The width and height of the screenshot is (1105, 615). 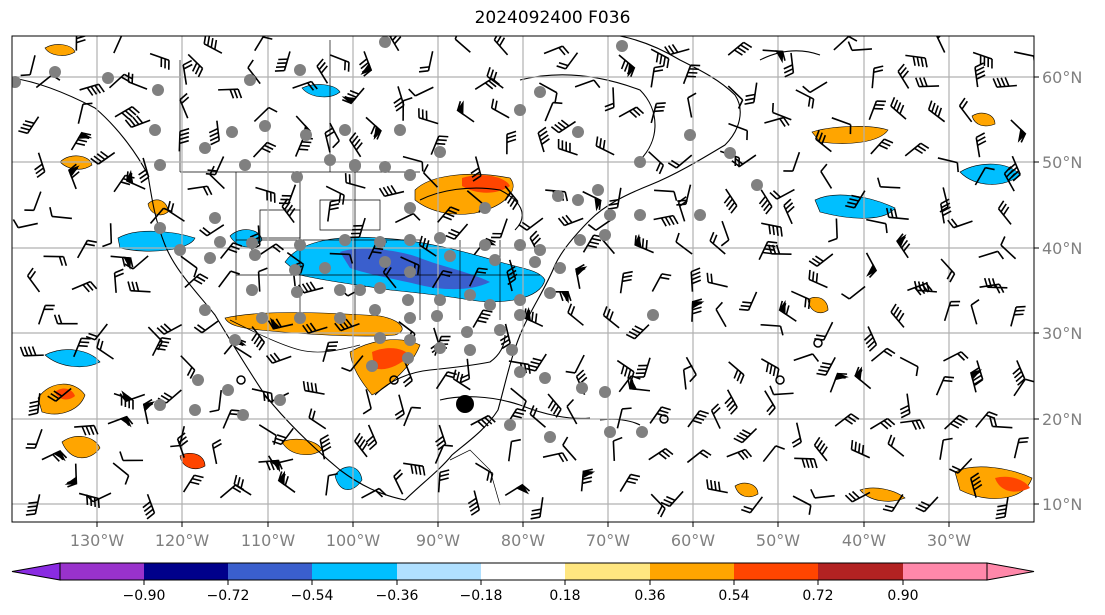 What do you see at coordinates (1062, 333) in the screenshot?
I see `latitude-label: 30°N` at bounding box center [1062, 333].